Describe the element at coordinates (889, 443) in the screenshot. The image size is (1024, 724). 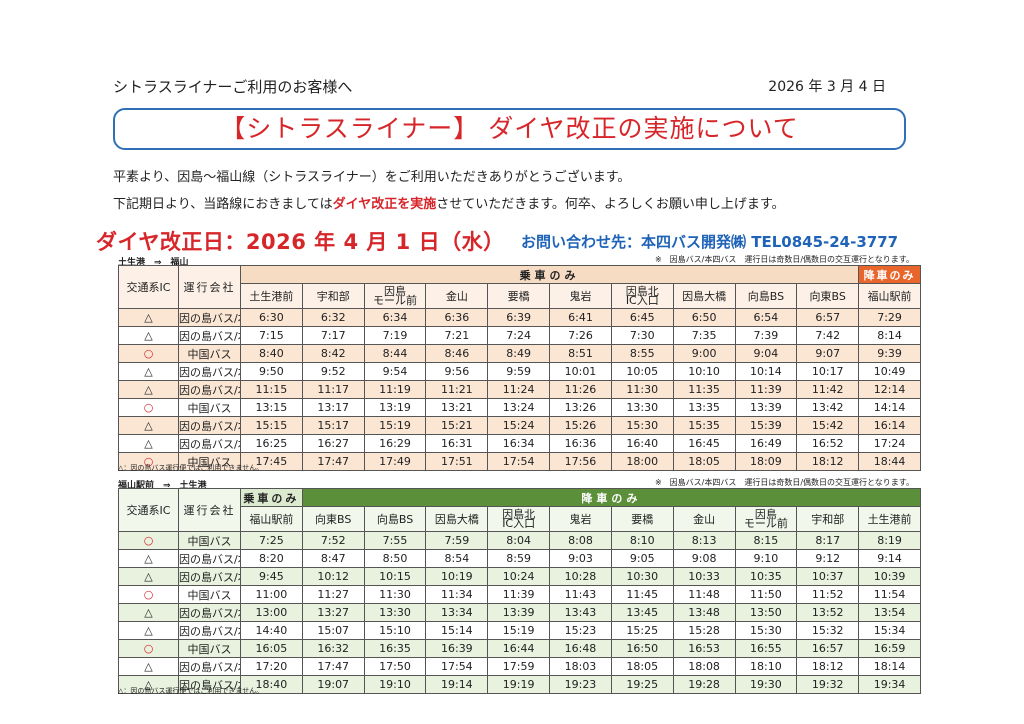
I see `time-cell: 17:24` at that location.